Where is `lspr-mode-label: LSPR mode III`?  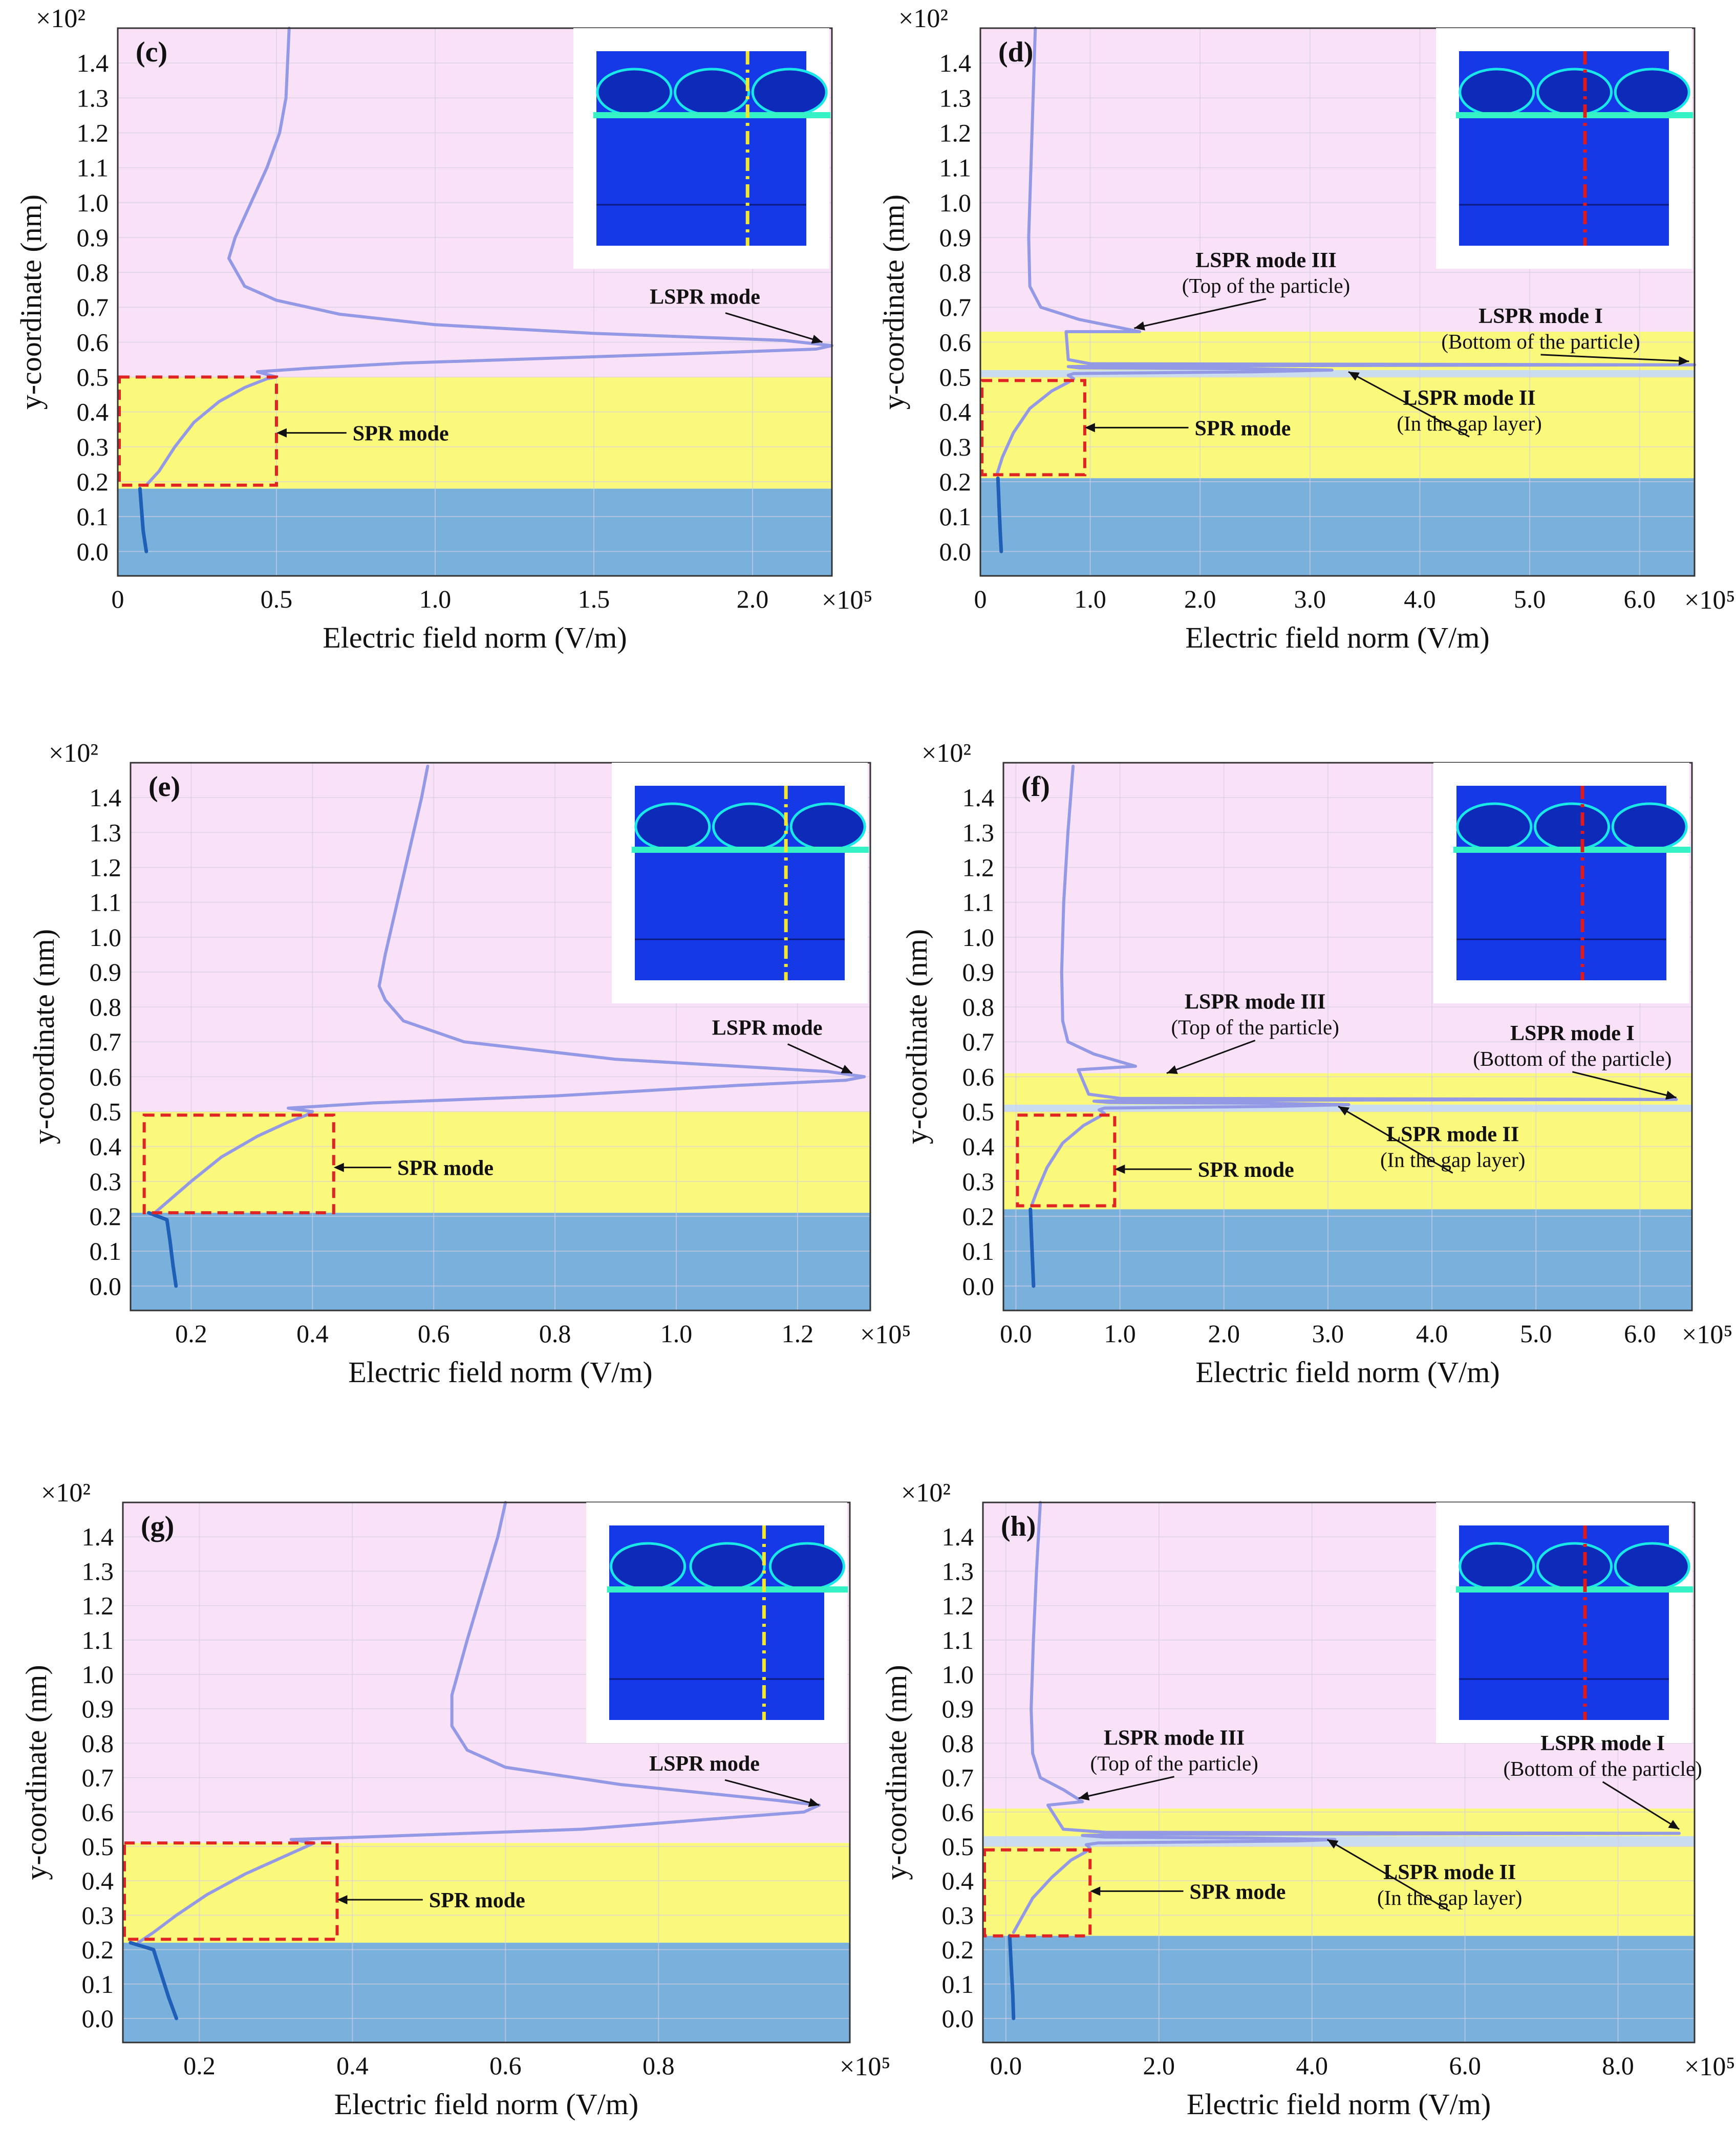
lspr-mode-label: LSPR mode III is located at coordinates (1255, 1002).